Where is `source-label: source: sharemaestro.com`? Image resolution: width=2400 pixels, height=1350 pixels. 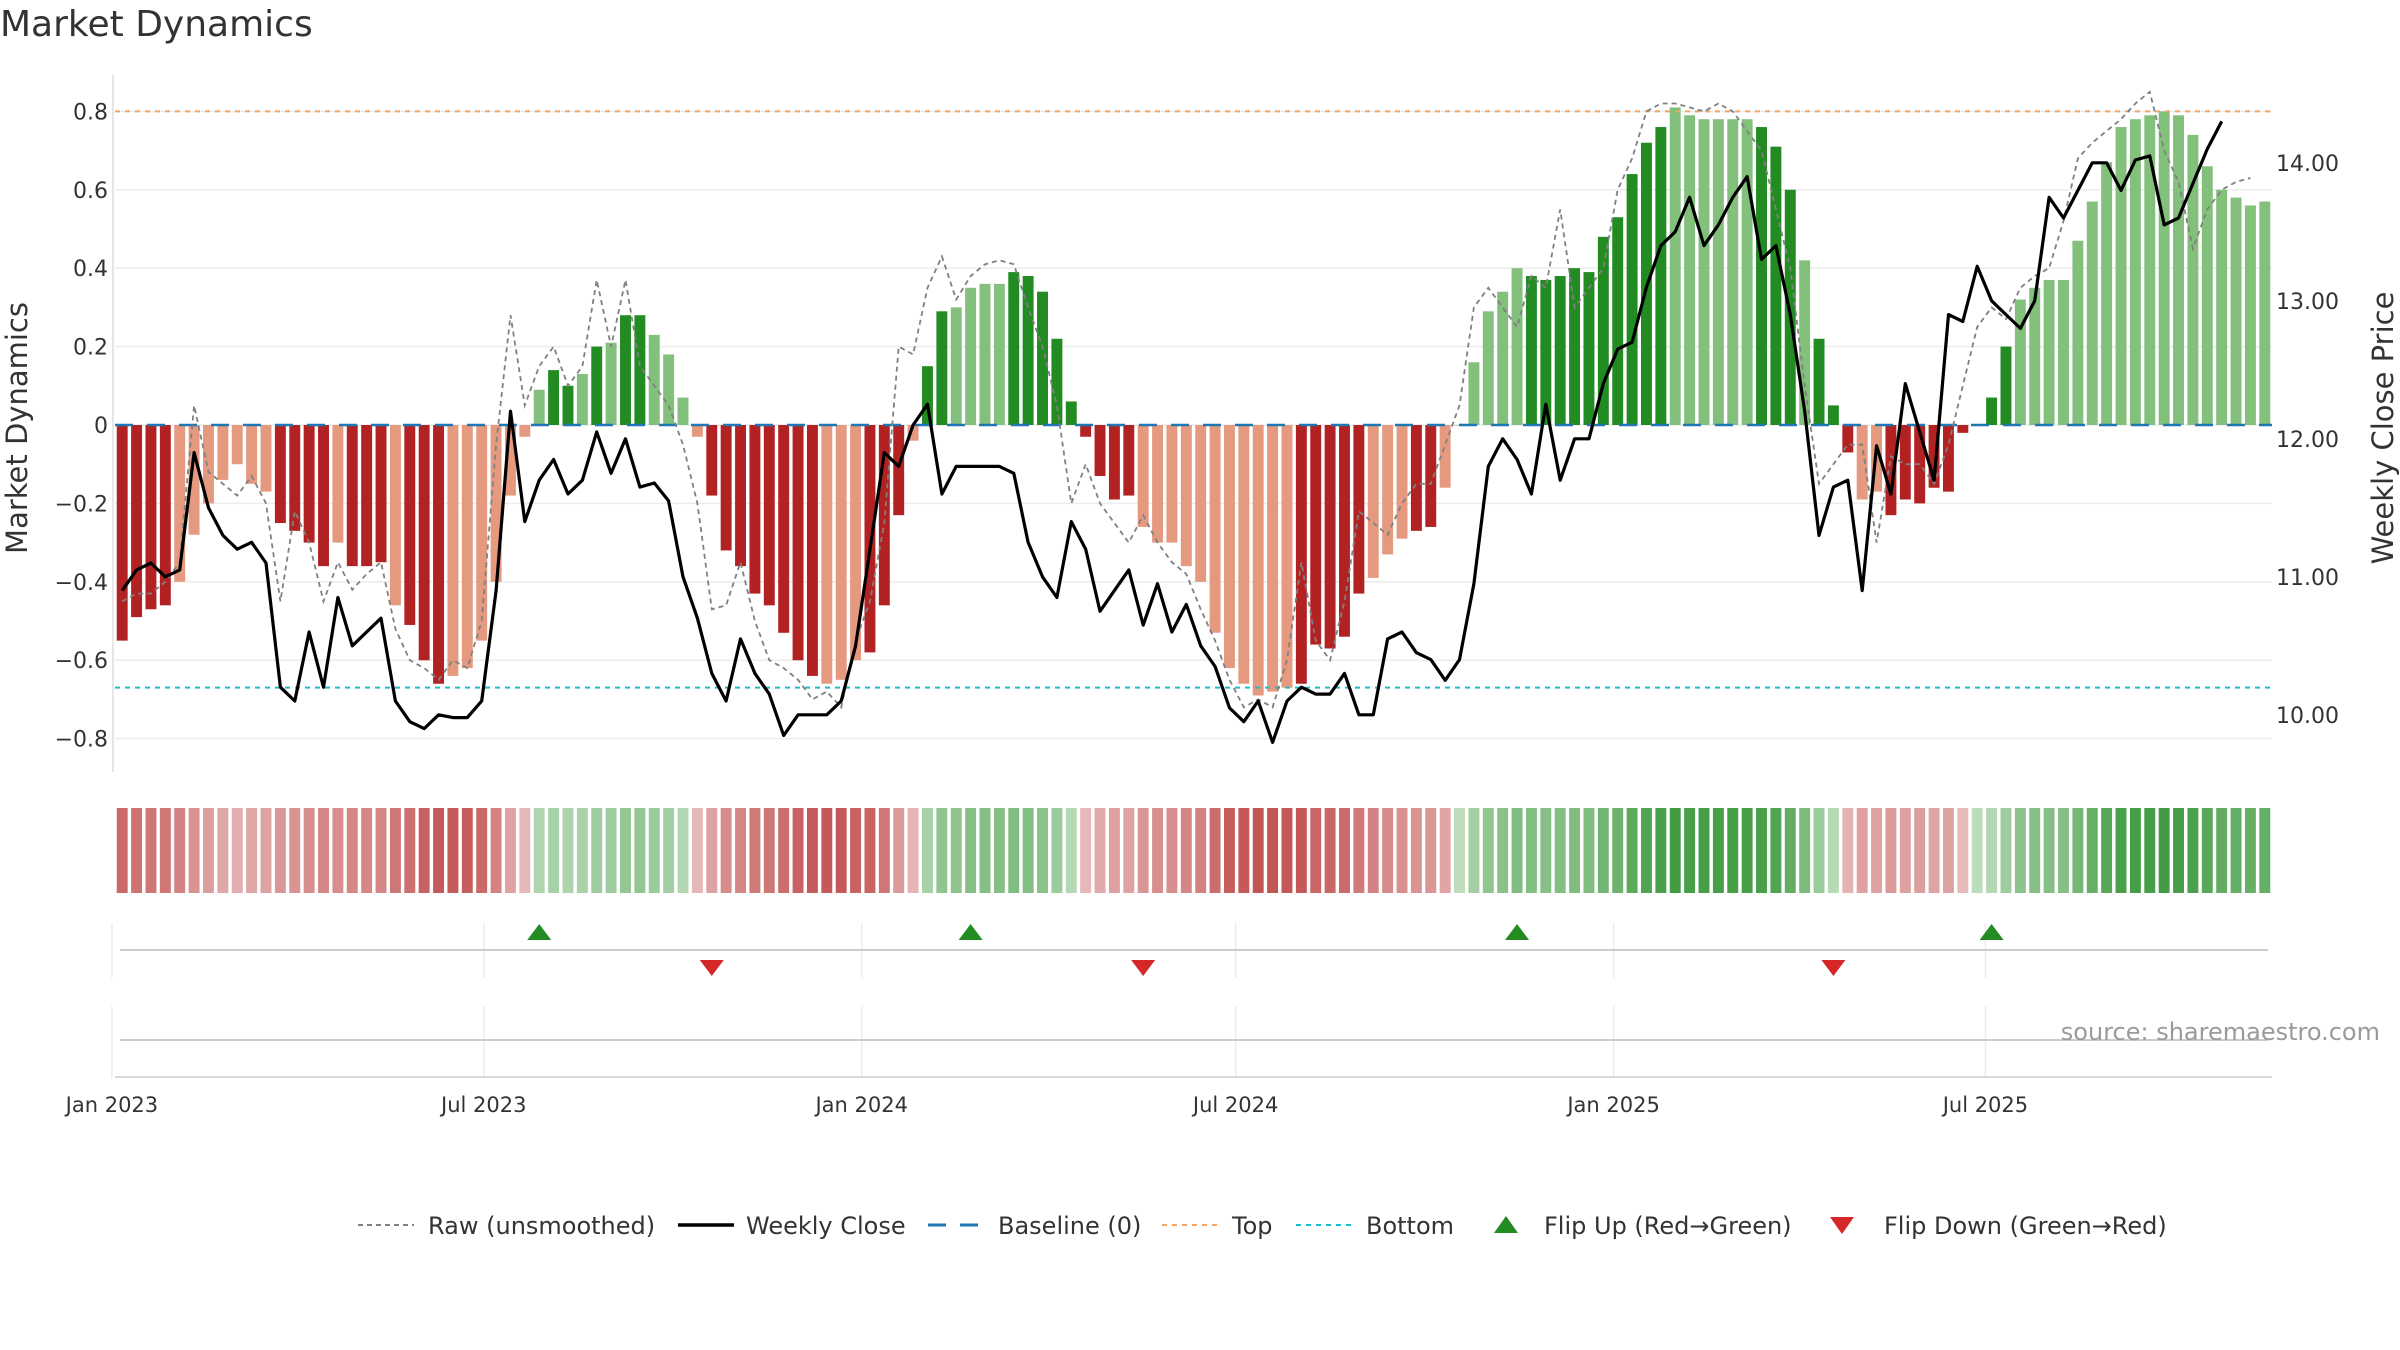
source-label: source: sharemaestro.com is located at coordinates (2220, 1032).